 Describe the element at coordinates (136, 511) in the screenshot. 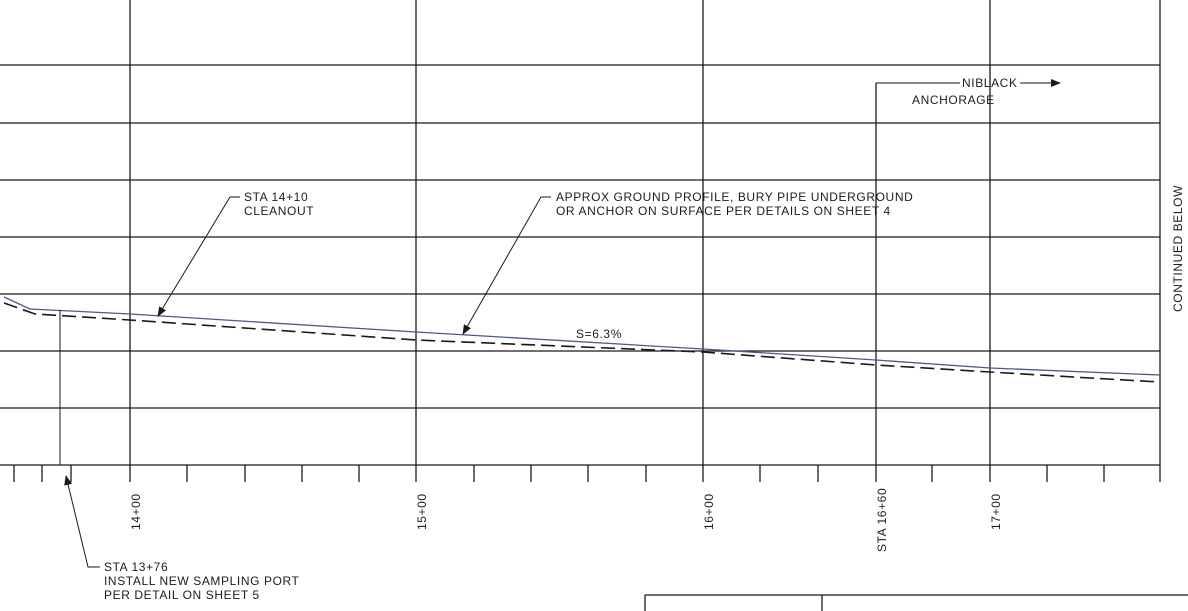

I see `station-label-14-00: 14+00` at that location.